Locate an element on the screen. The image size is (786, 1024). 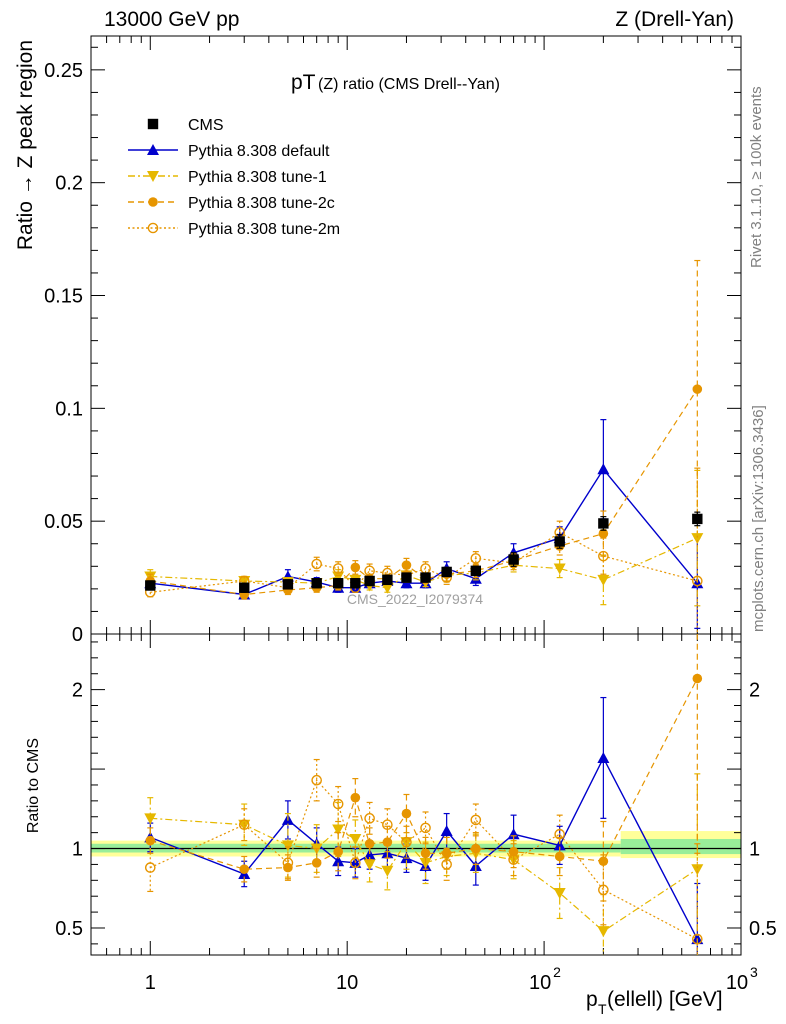
ratio-line-pythia-8-308-tune-2c is located at coordinates (424, 774).